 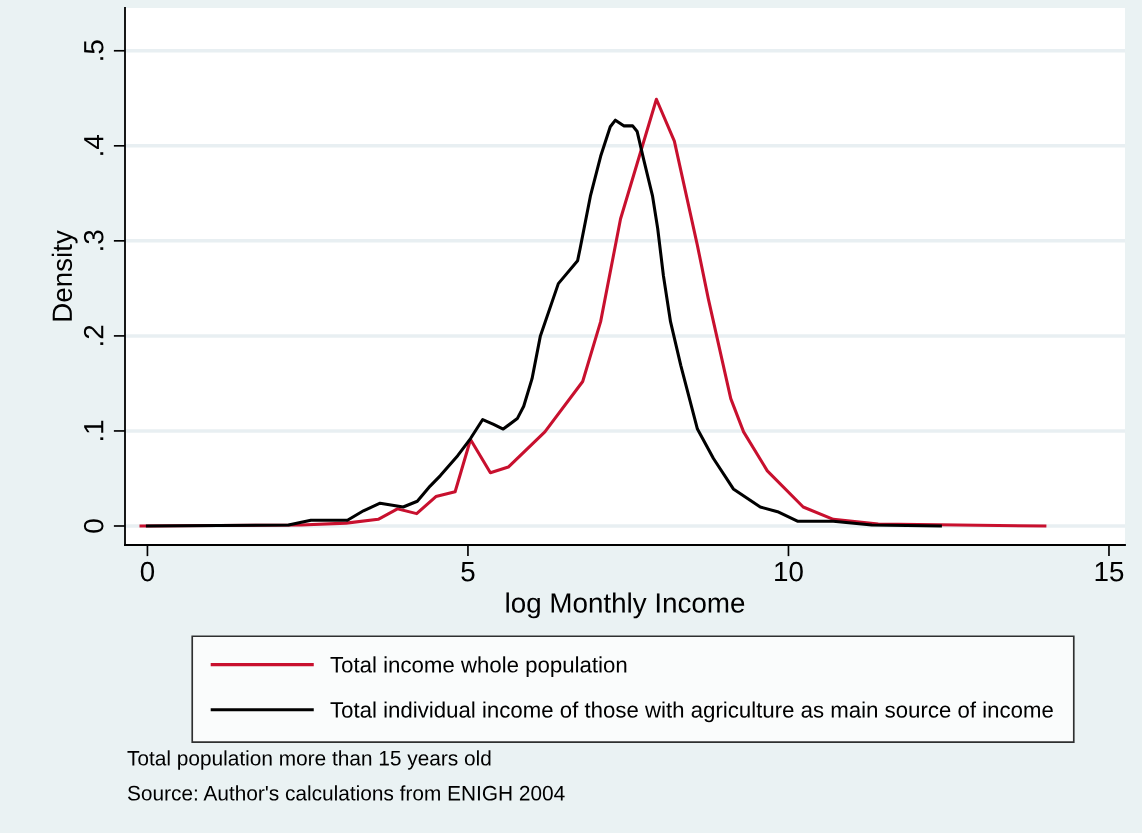 What do you see at coordinates (64, 275) in the screenshot?
I see `y-axis-title: Density` at bounding box center [64, 275].